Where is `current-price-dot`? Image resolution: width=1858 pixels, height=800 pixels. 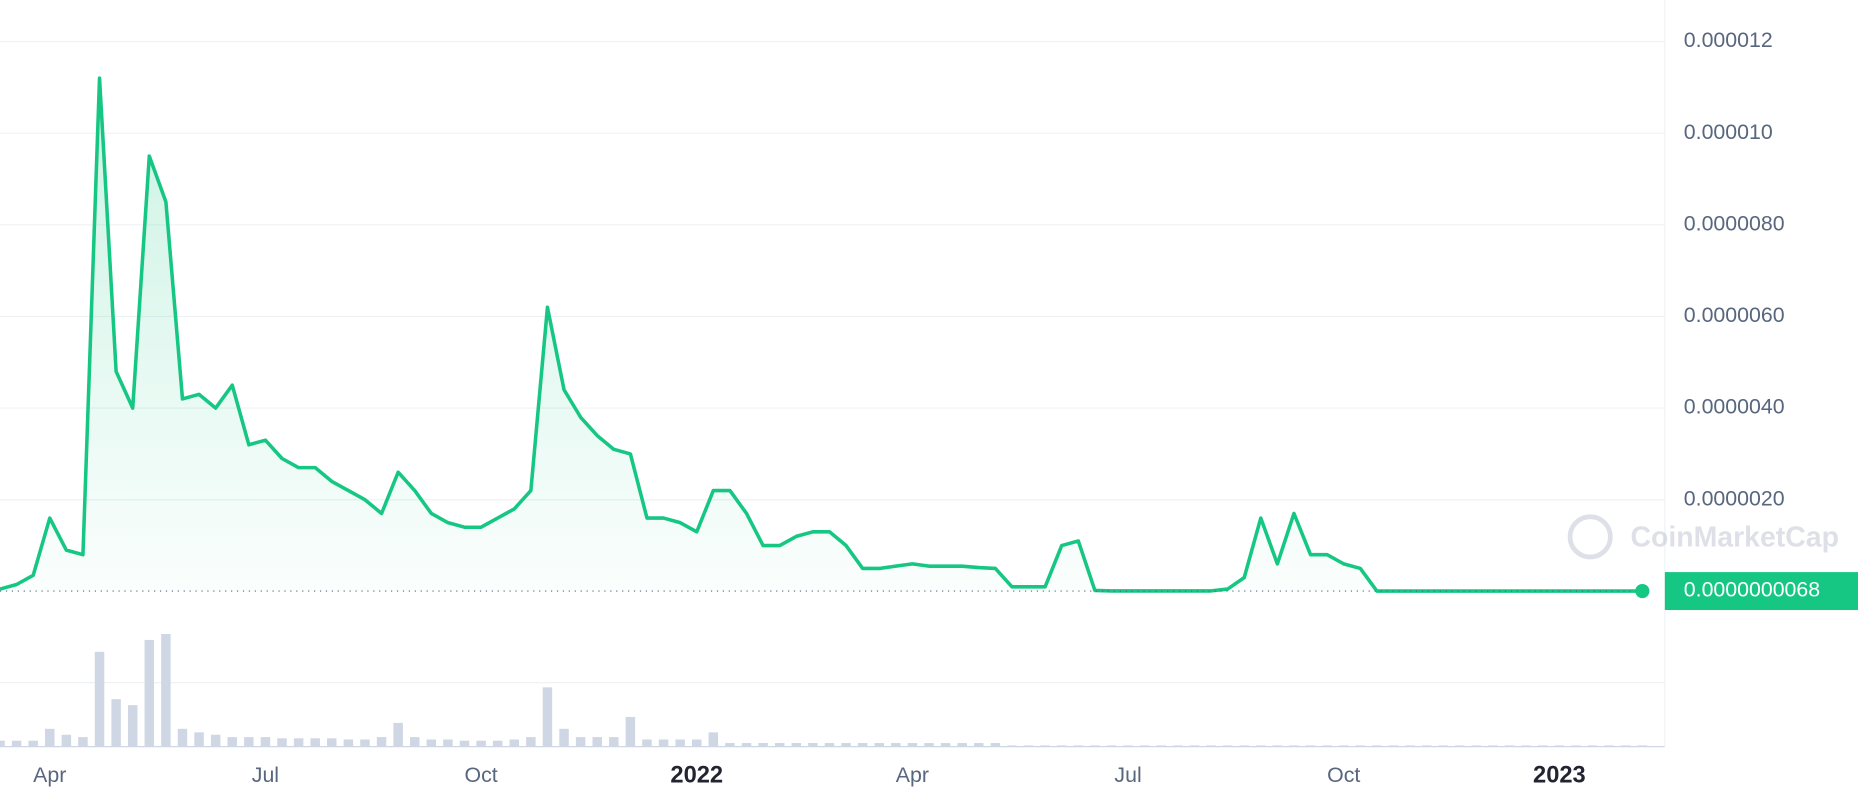 current-price-dot is located at coordinates (1642, 591).